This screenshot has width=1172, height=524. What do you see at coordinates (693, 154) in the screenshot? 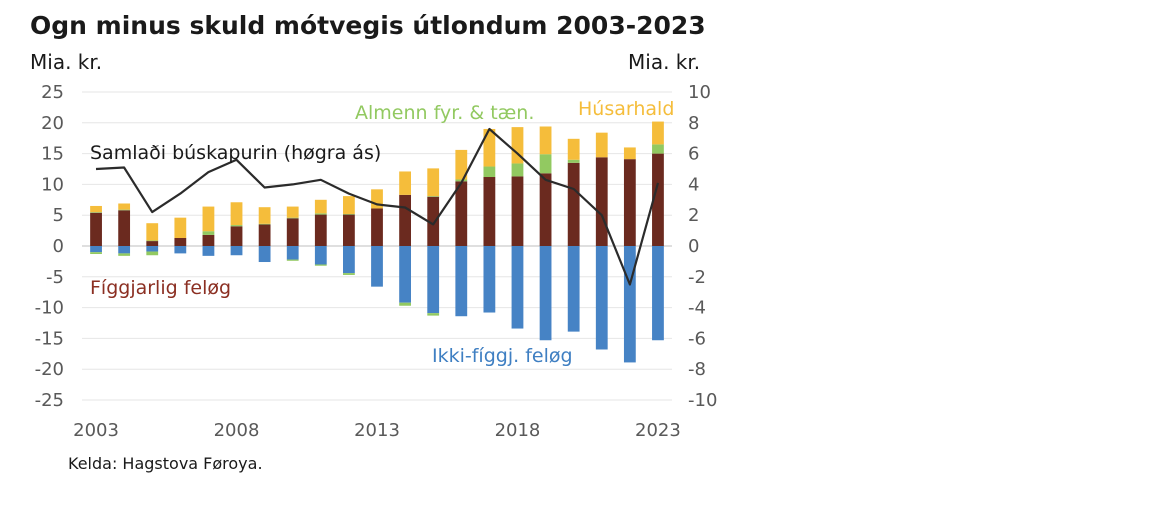
I see `y-tick-right: 6` at bounding box center [693, 154].